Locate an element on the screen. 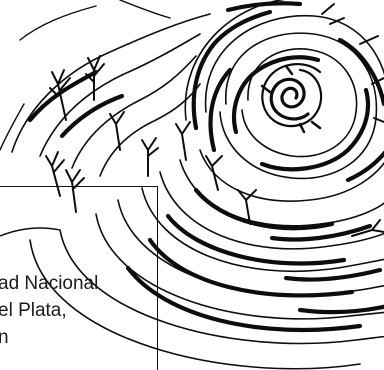 This screenshot has width=384, height=370. vortex-center is located at coordinates (291, 98).